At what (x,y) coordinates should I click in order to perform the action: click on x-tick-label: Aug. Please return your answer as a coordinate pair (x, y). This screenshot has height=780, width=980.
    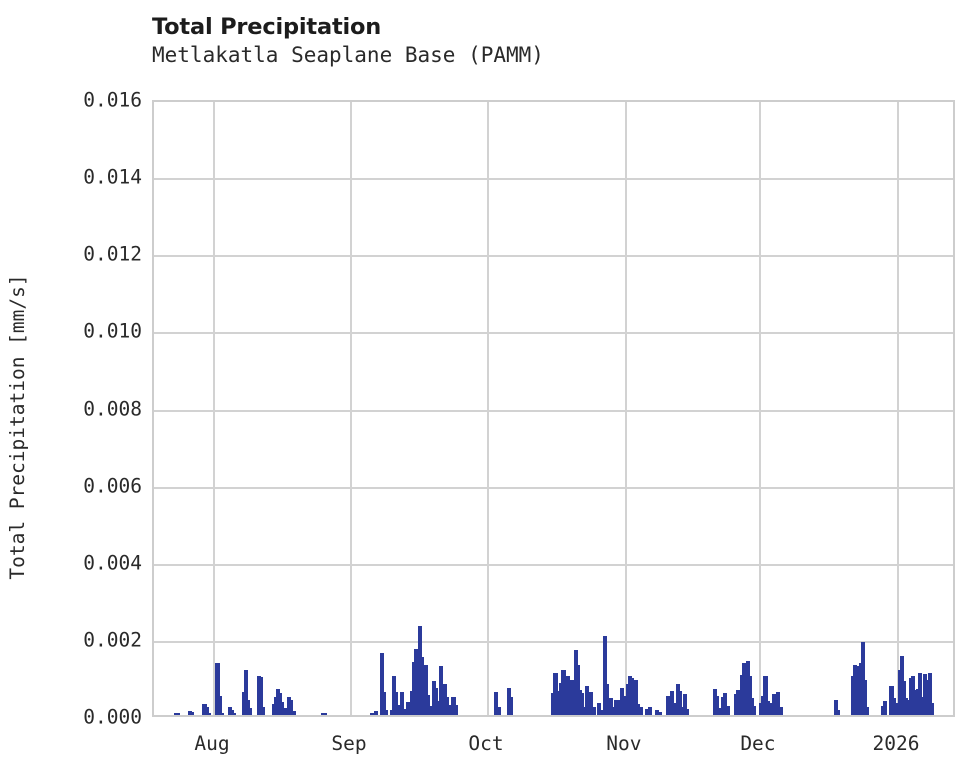
    Looking at the image, I should click on (212, 743).